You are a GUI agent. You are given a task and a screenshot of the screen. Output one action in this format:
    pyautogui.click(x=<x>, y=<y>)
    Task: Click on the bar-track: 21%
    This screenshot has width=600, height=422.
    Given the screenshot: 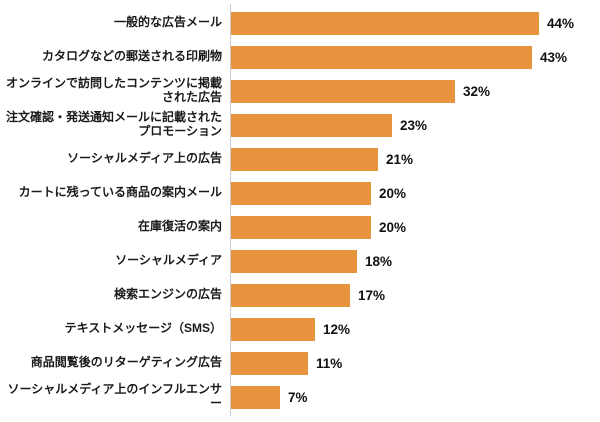 What is the action you would take?
    pyautogui.click(x=415, y=159)
    